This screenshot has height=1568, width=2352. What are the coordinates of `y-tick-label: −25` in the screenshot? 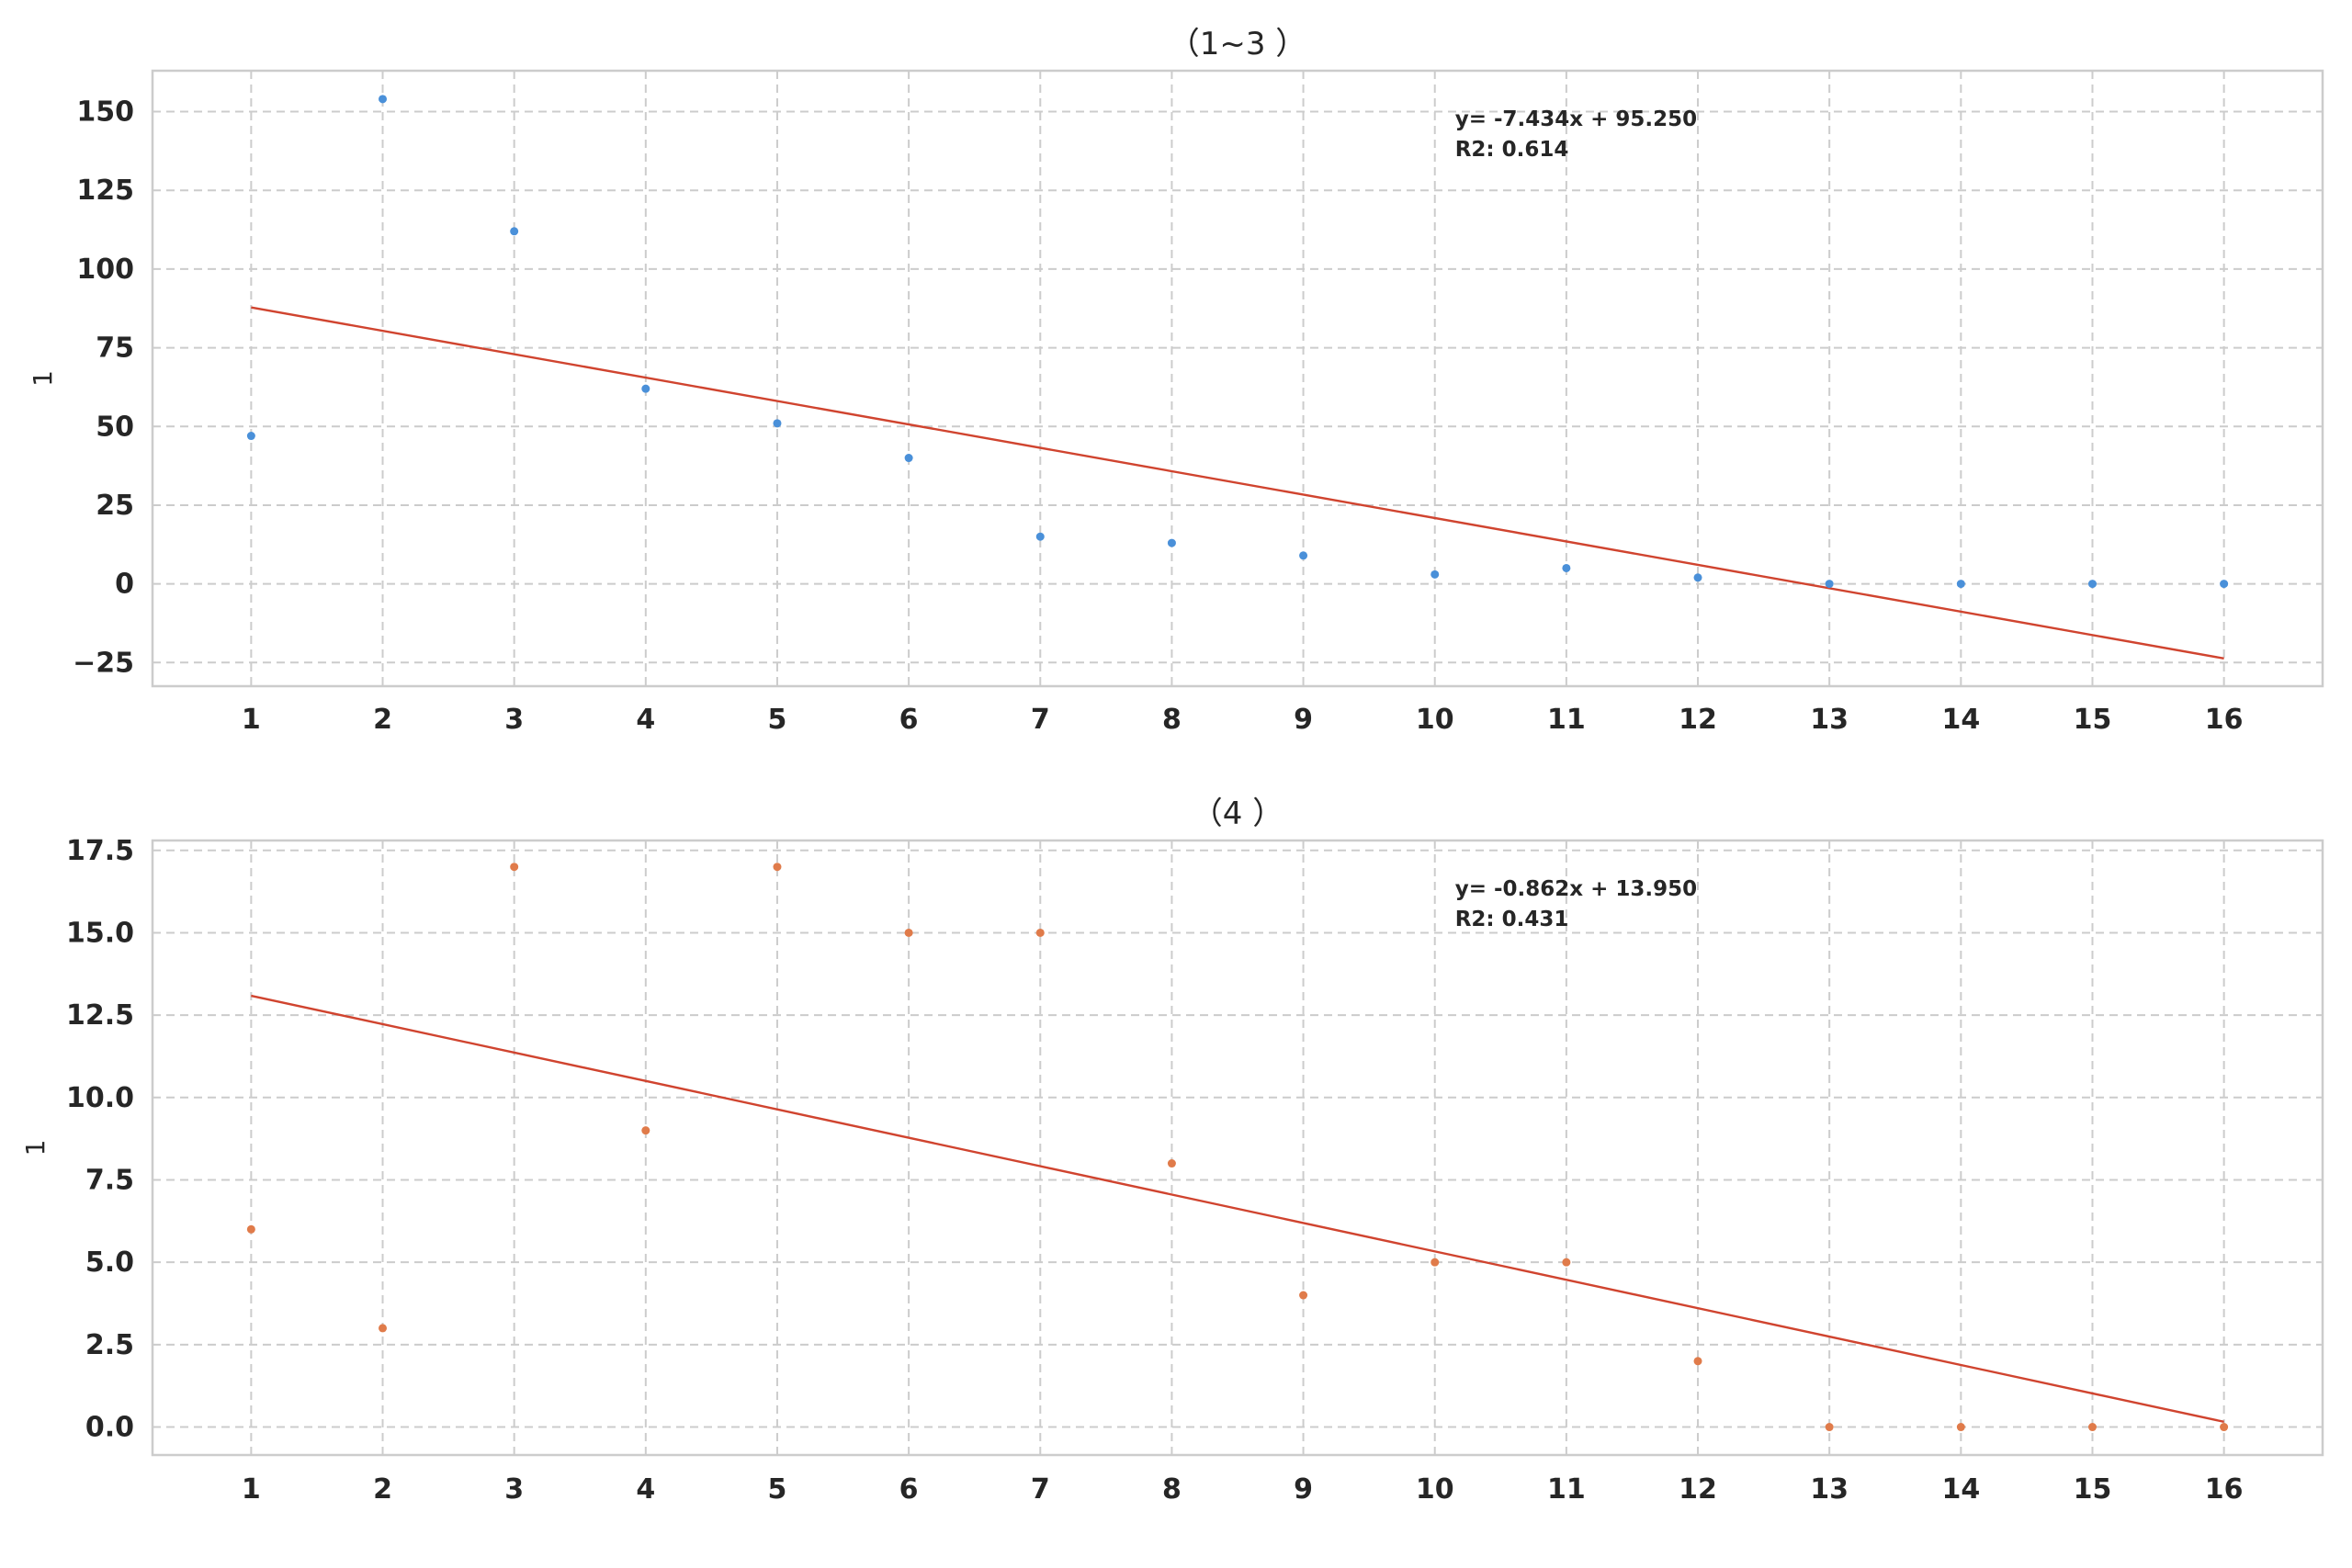 It's located at (103, 663).